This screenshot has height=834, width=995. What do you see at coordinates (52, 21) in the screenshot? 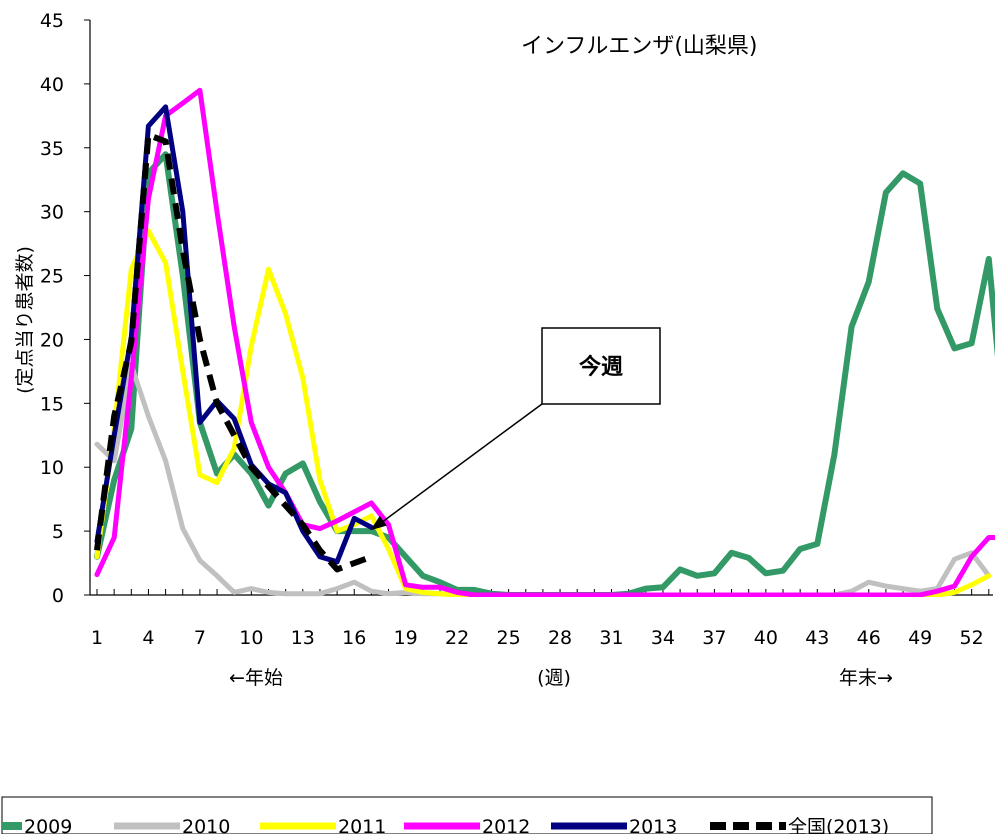
I see `y-tick-label: 45` at bounding box center [52, 21].